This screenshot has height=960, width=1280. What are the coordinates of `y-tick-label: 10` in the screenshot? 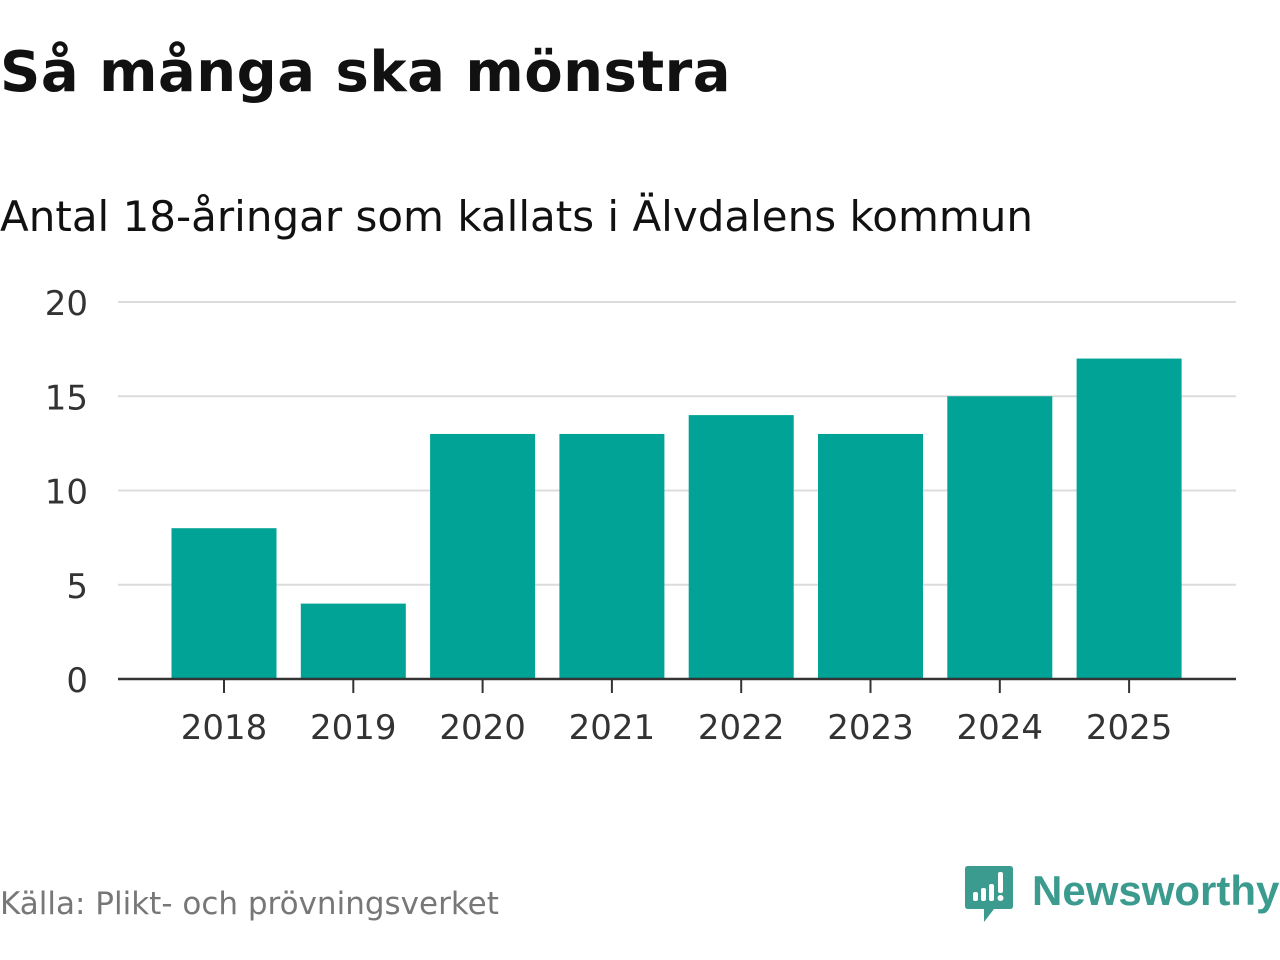 It's located at (66, 493).